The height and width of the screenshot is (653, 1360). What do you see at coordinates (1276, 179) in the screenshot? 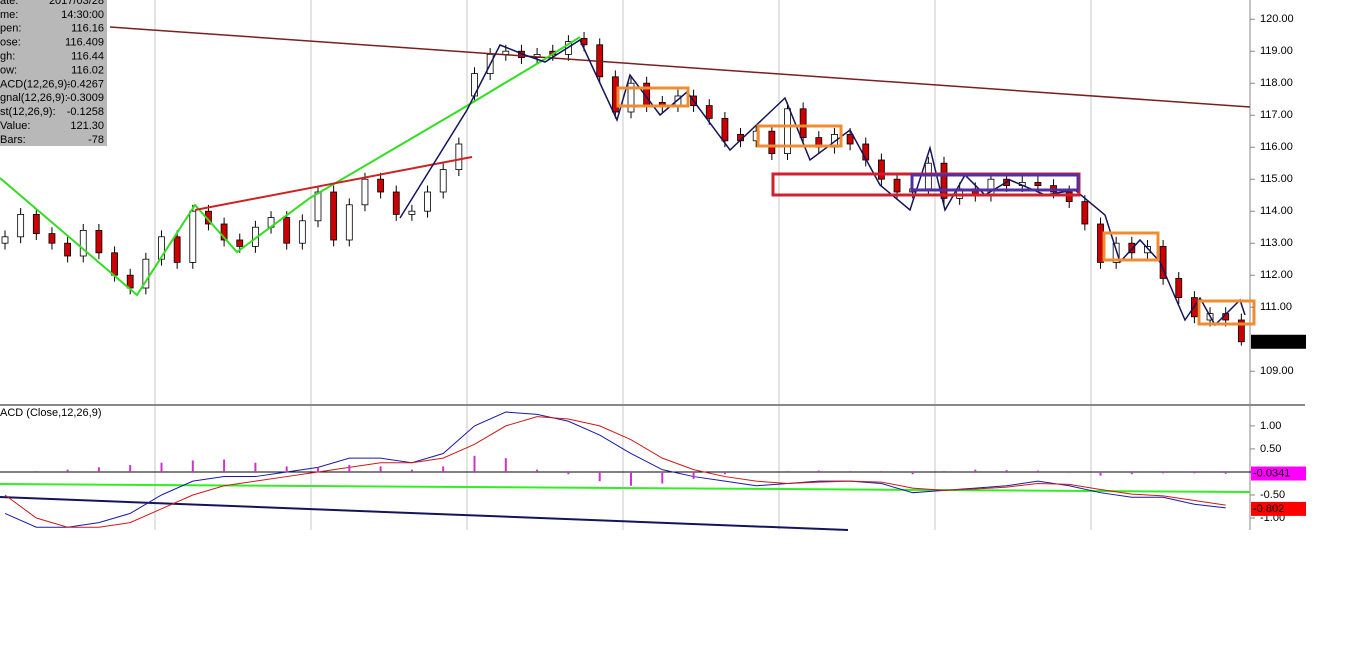
I see `y-tick-label: 115.00` at bounding box center [1276, 179].